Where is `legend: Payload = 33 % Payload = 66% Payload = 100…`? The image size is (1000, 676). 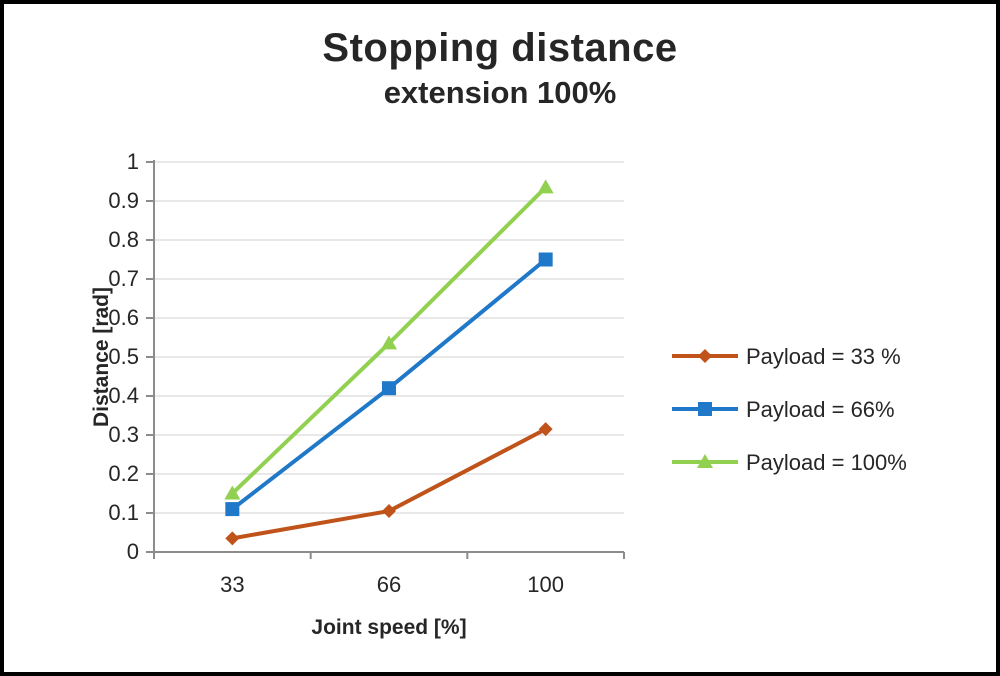
legend: Payload = 33 % Payload = 66% Payload = 100… is located at coordinates (789, 409).